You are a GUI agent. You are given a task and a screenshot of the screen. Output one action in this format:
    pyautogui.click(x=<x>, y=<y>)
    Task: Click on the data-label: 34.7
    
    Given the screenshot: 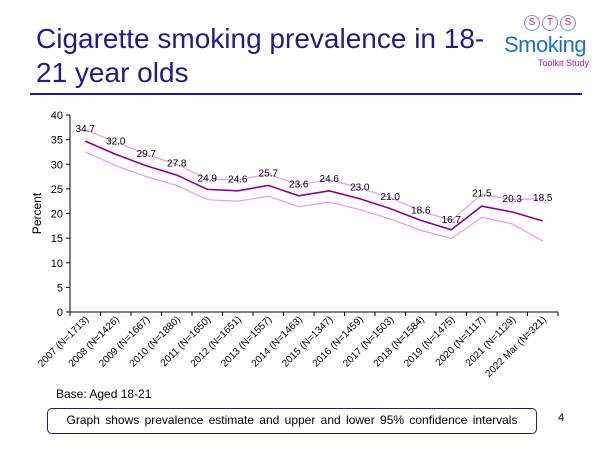 What is the action you would take?
    pyautogui.click(x=86, y=129)
    